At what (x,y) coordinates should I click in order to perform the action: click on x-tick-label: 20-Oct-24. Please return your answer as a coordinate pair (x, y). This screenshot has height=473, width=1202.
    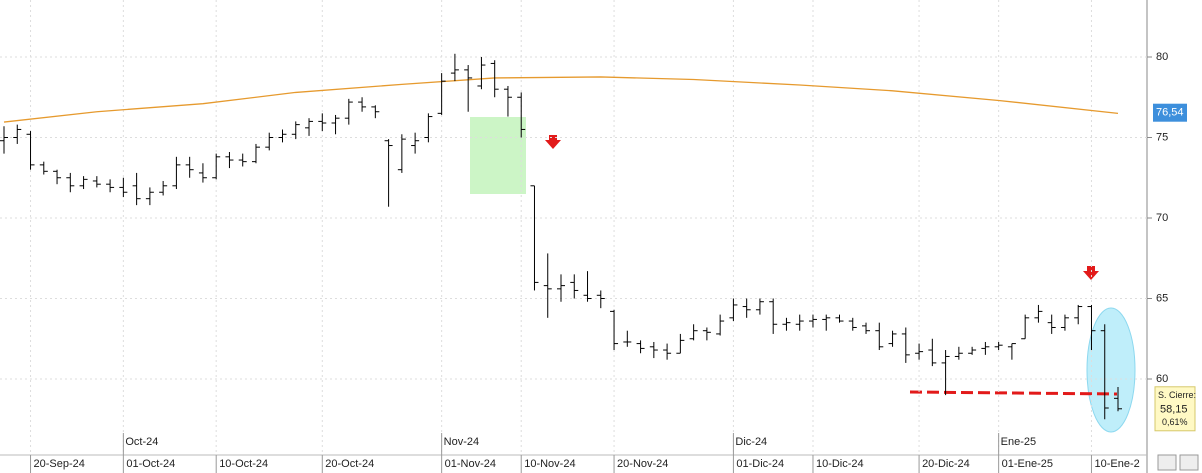
    Looking at the image, I should click on (349, 464).